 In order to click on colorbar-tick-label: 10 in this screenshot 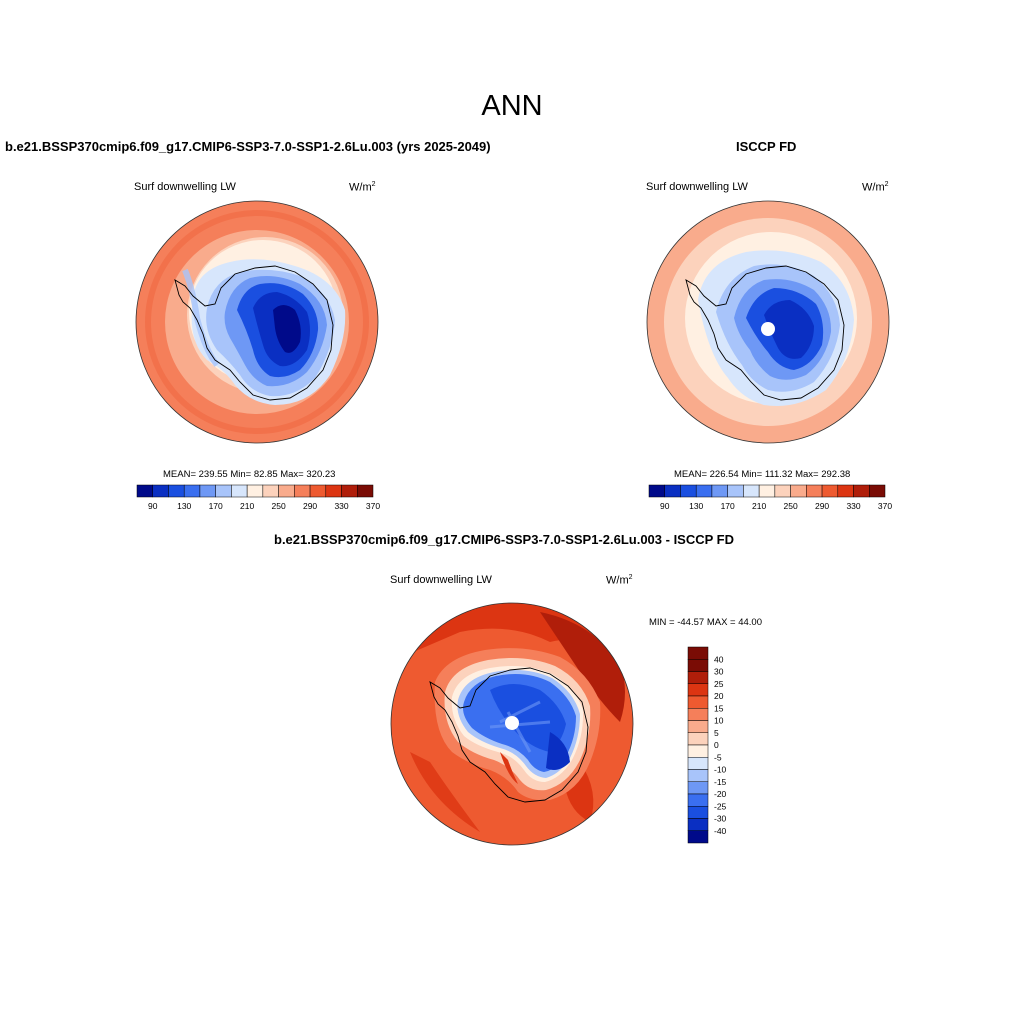, I will do `click(719, 721)`.